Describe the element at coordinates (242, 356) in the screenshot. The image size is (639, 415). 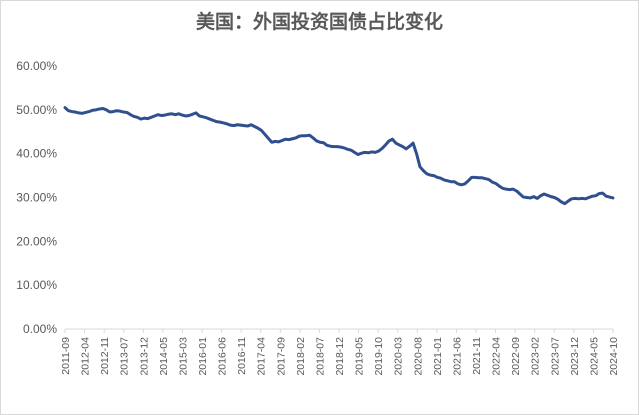
I see `x-tick-label: 2016-11` at that location.